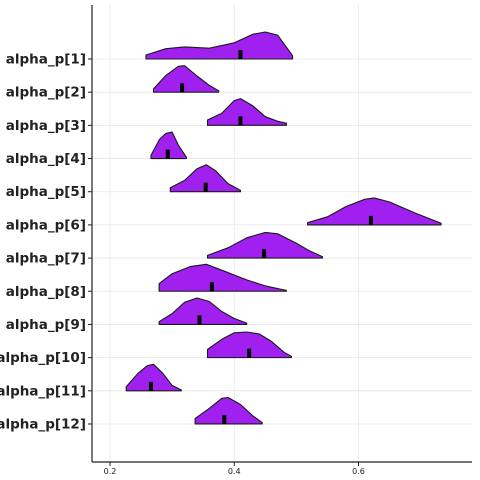 This screenshot has height=480, width=480. I want to click on x-tick-label: 0.2, so click(110, 471).